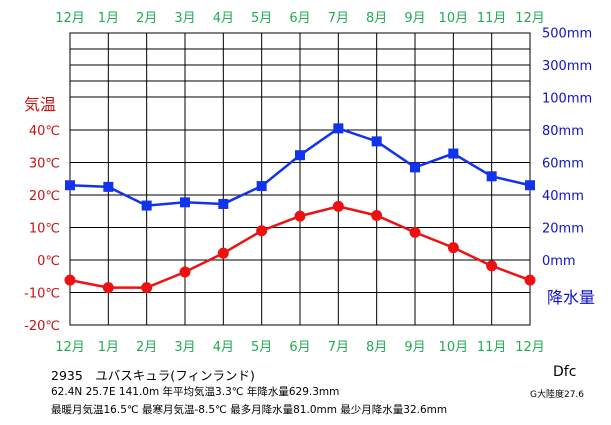 The height and width of the screenshot is (425, 611). Describe the element at coordinates (571, 297) in the screenshot. I see `precipitation-axis-label: 降水量` at that location.